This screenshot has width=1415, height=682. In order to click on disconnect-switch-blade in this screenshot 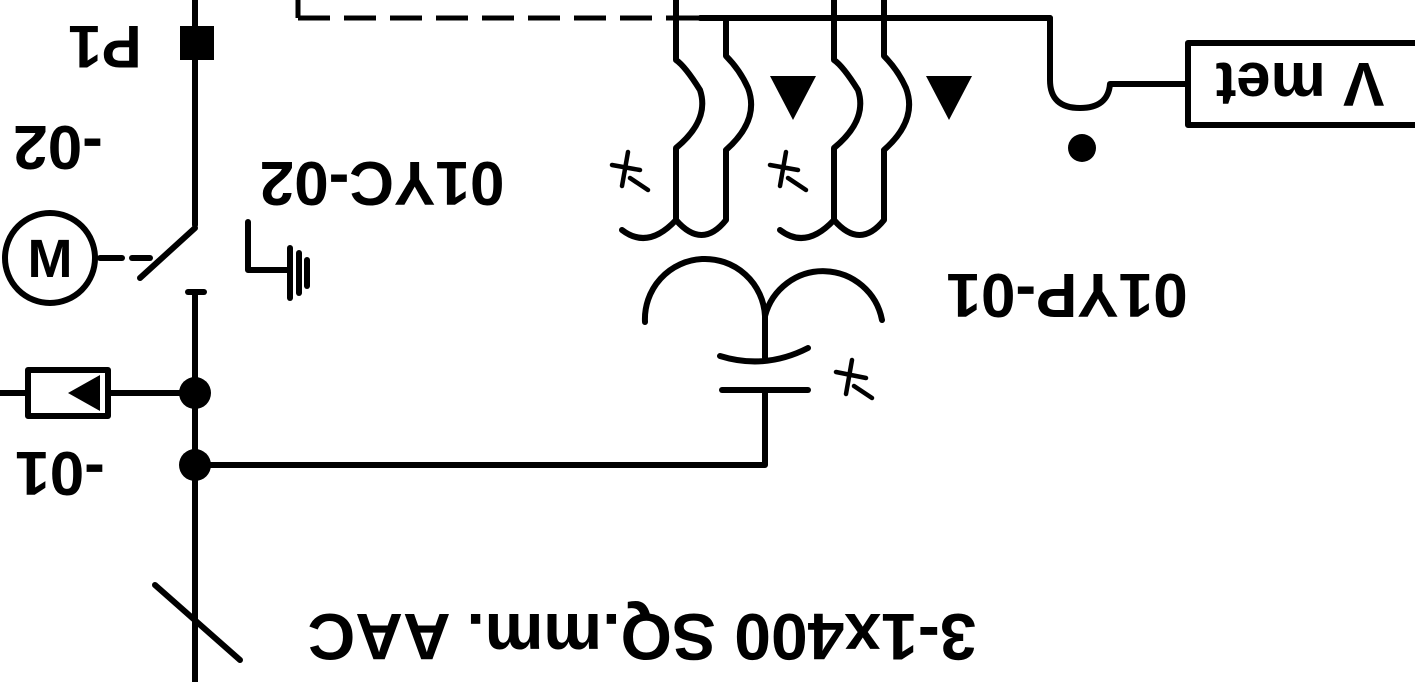, I will do `click(167, 253)`.